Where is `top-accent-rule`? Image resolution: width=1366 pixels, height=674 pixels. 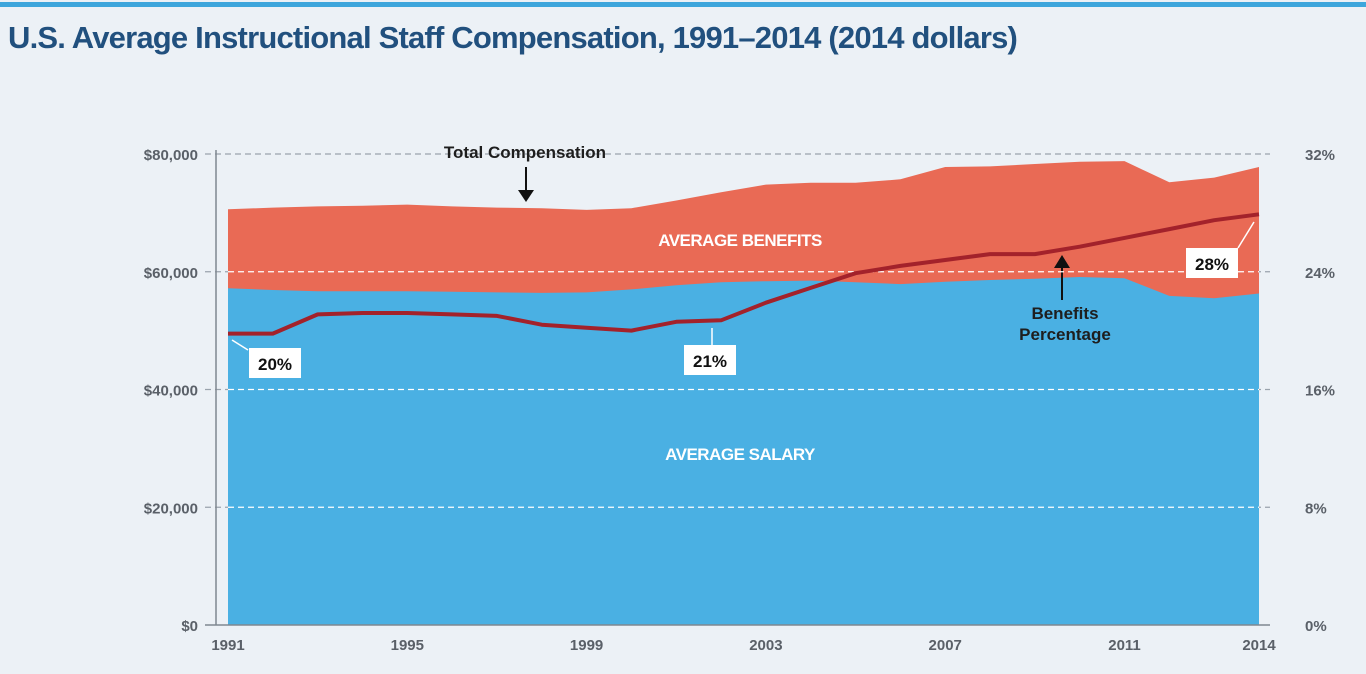
top-accent-rule is located at coordinates (683, 4).